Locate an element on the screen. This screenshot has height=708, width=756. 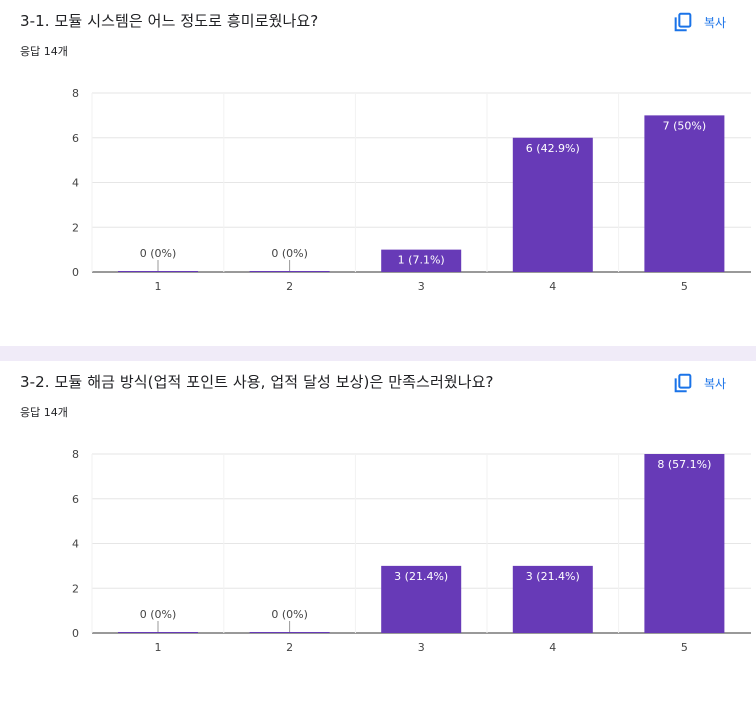
data-label: 8 (57.1%) is located at coordinates (684, 464).